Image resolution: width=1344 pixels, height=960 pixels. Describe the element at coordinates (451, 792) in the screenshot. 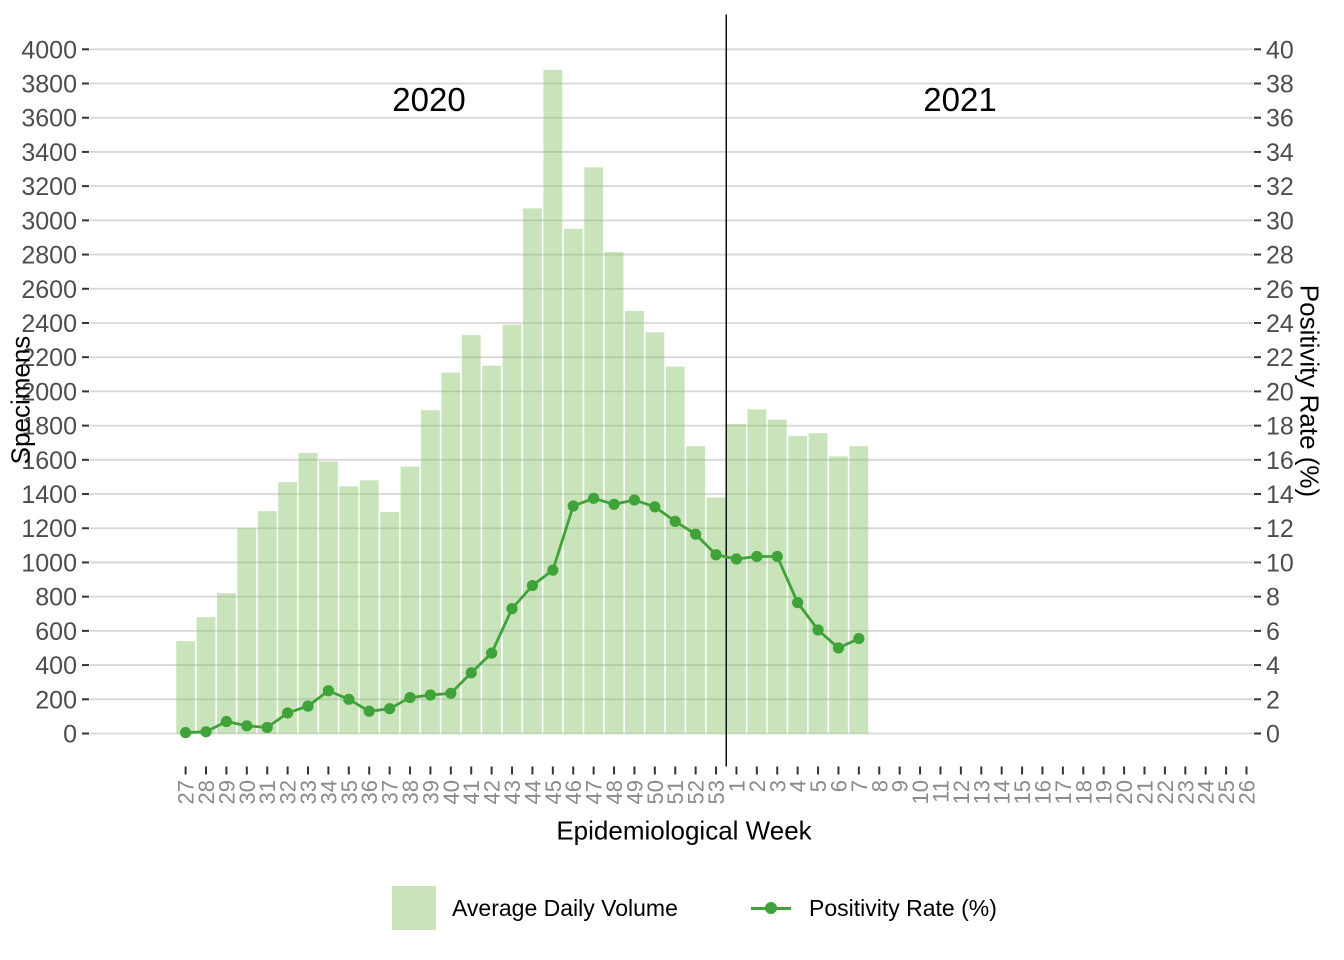

I see `x-axis-tick-label: 40` at that location.